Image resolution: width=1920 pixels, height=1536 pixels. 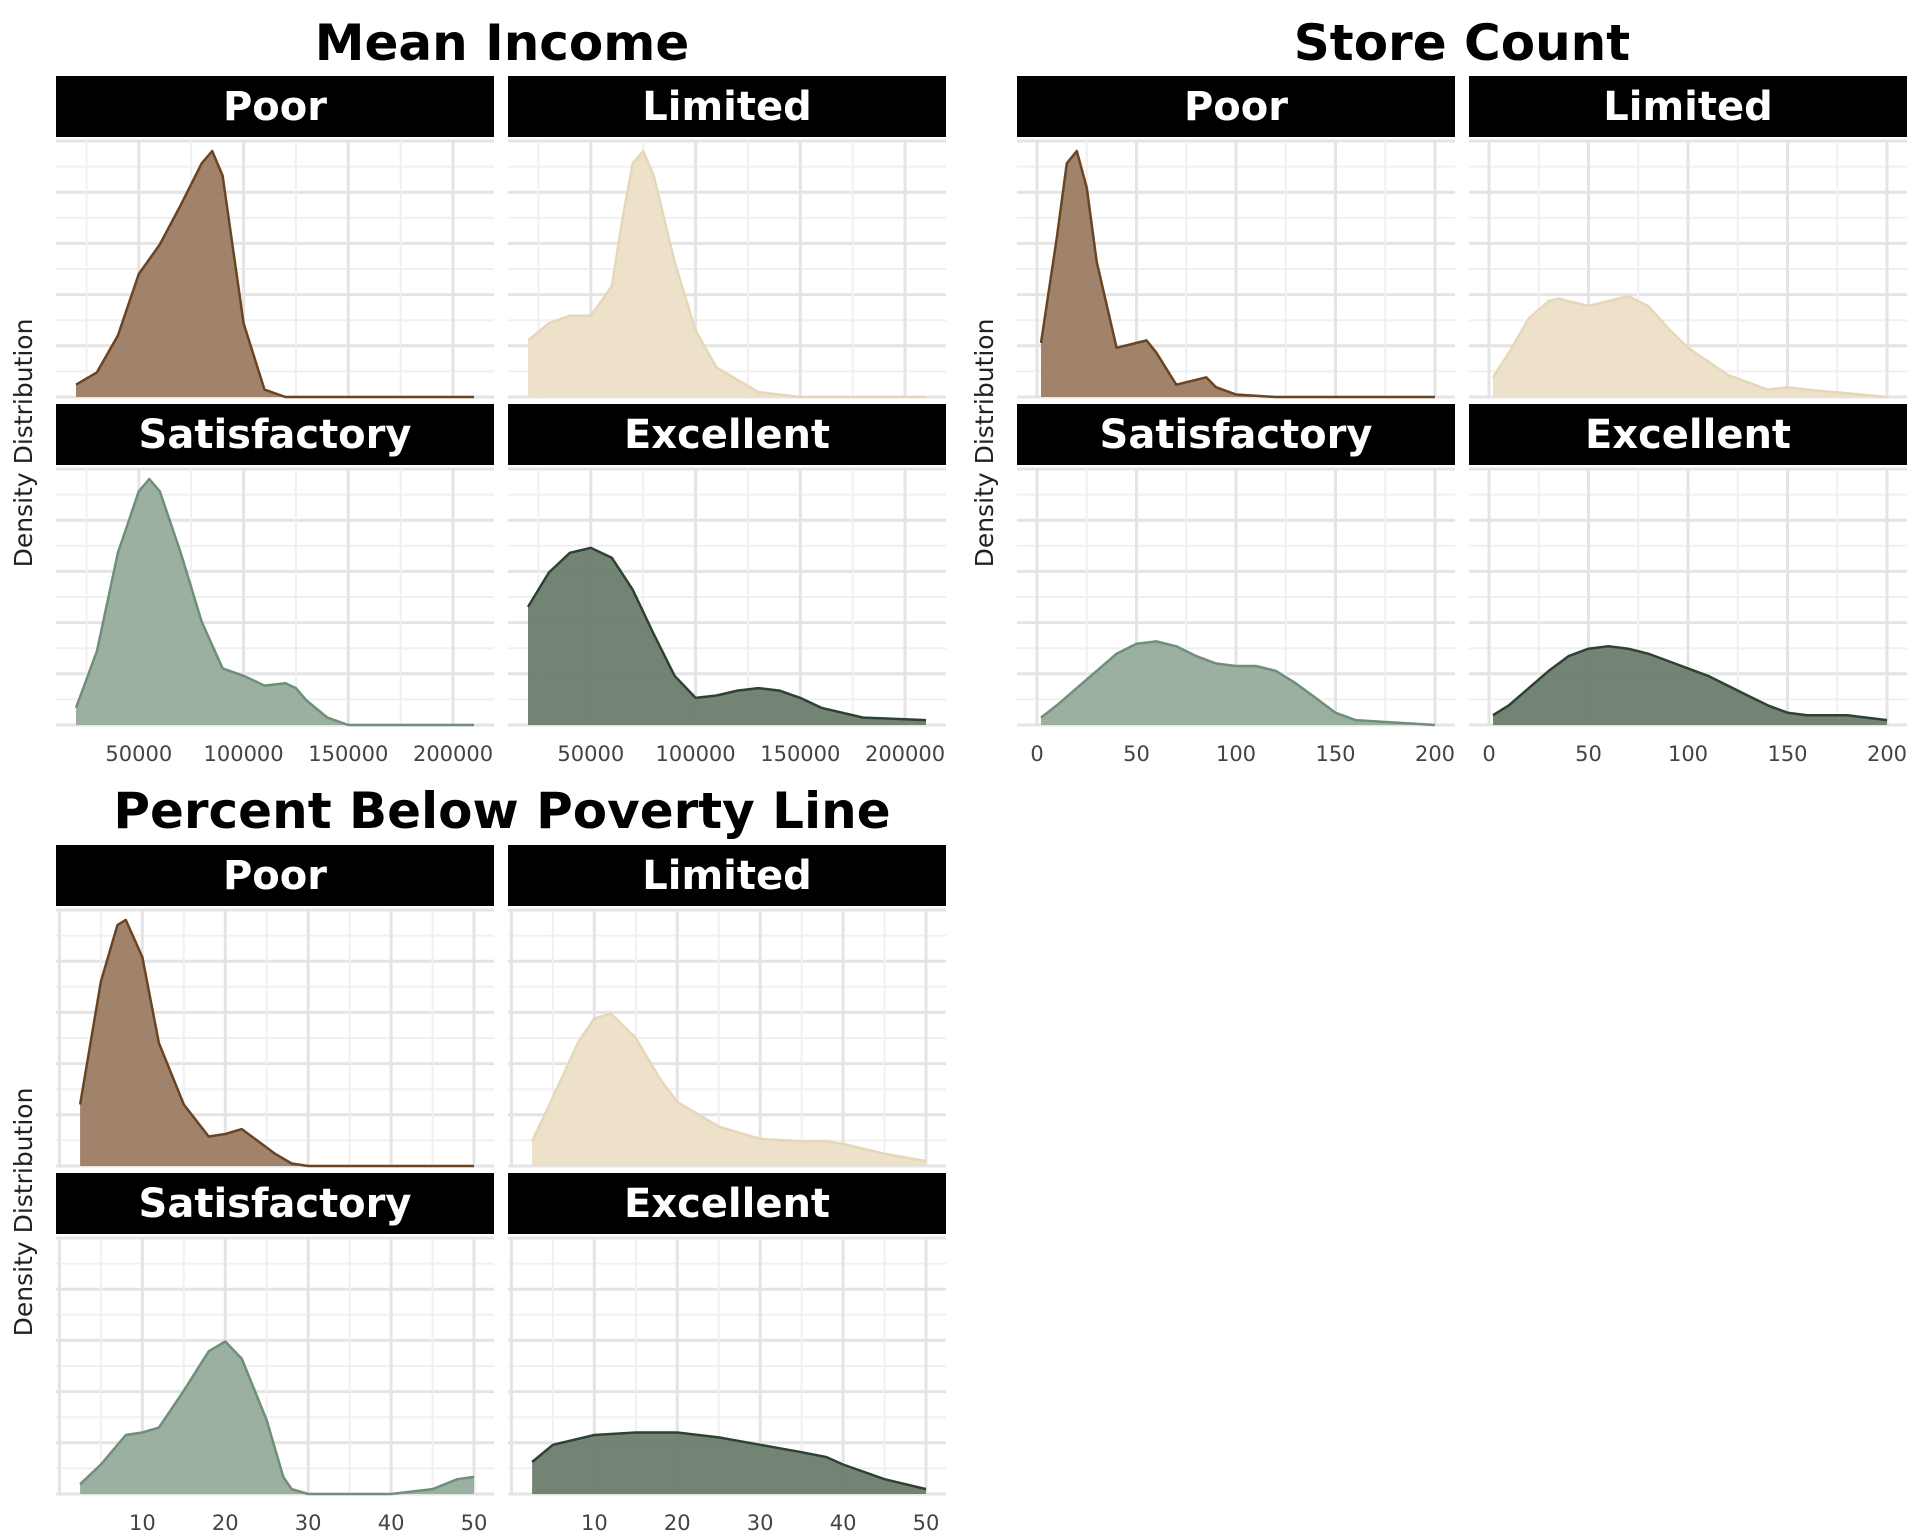 I want to click on chart-title: Percent Below Poverty Line, so click(x=501, y=811).